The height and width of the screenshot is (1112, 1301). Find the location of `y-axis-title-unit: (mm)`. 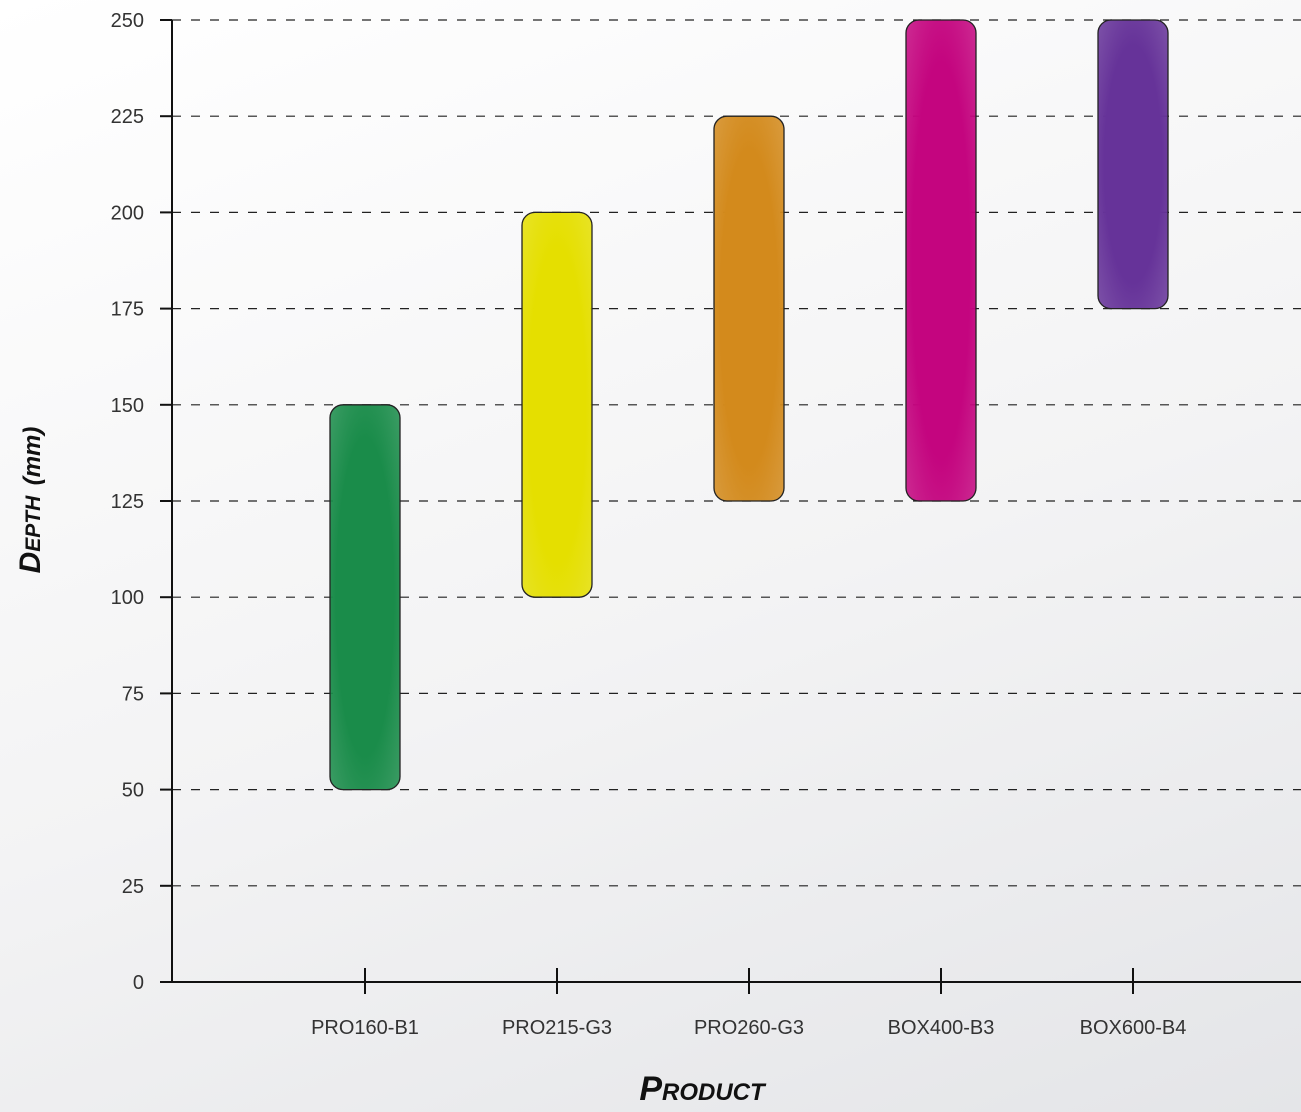

y-axis-title-unit: (mm) is located at coordinates (32, 456).